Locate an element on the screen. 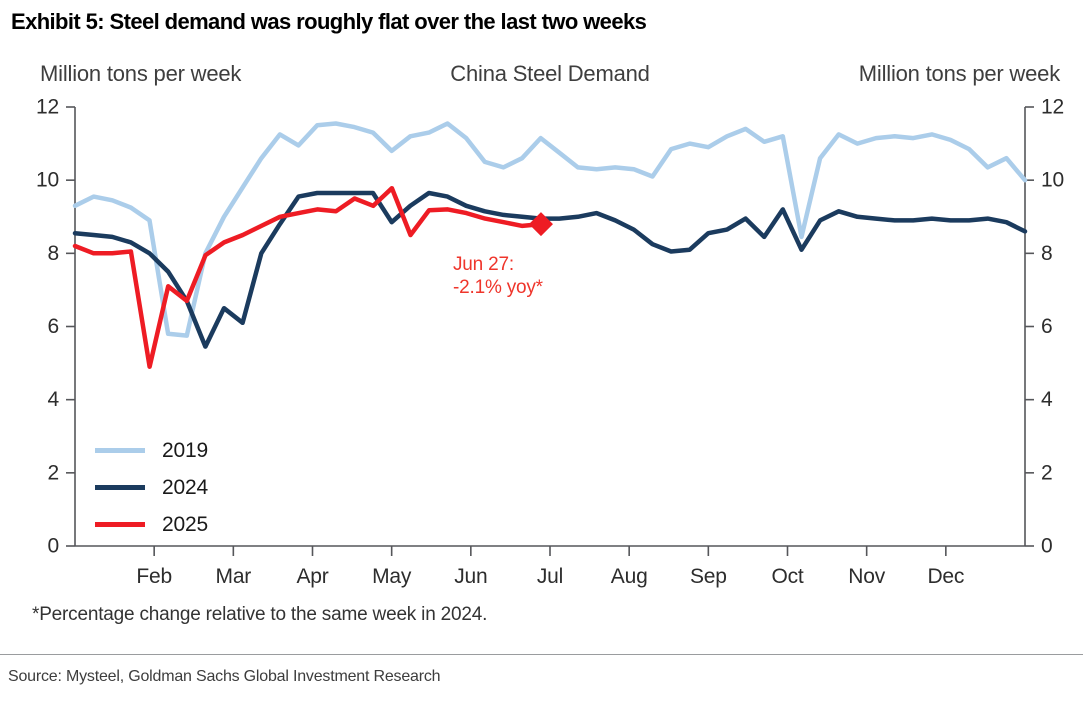 The height and width of the screenshot is (702, 1083). y-tick-label-left: 8 is located at coordinates (53, 253).